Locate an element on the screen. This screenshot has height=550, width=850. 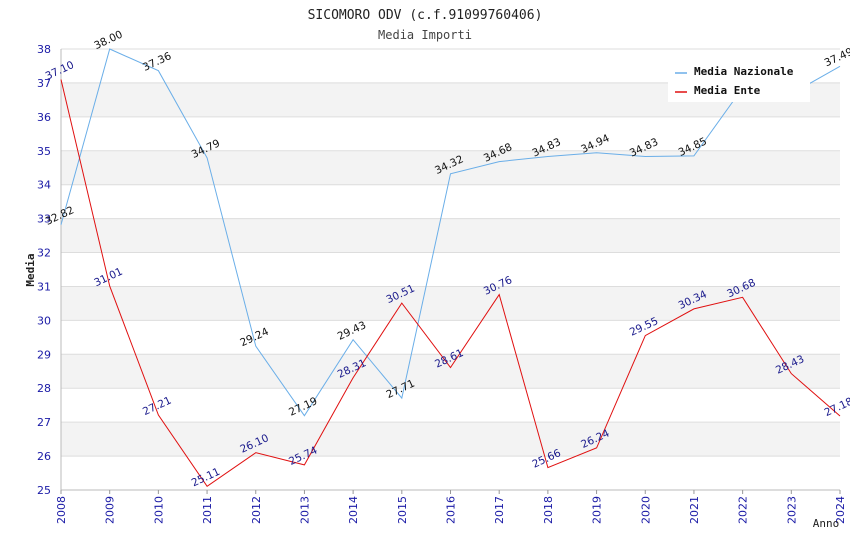
x-tick-label: 2014 is located at coordinates (353, 510).